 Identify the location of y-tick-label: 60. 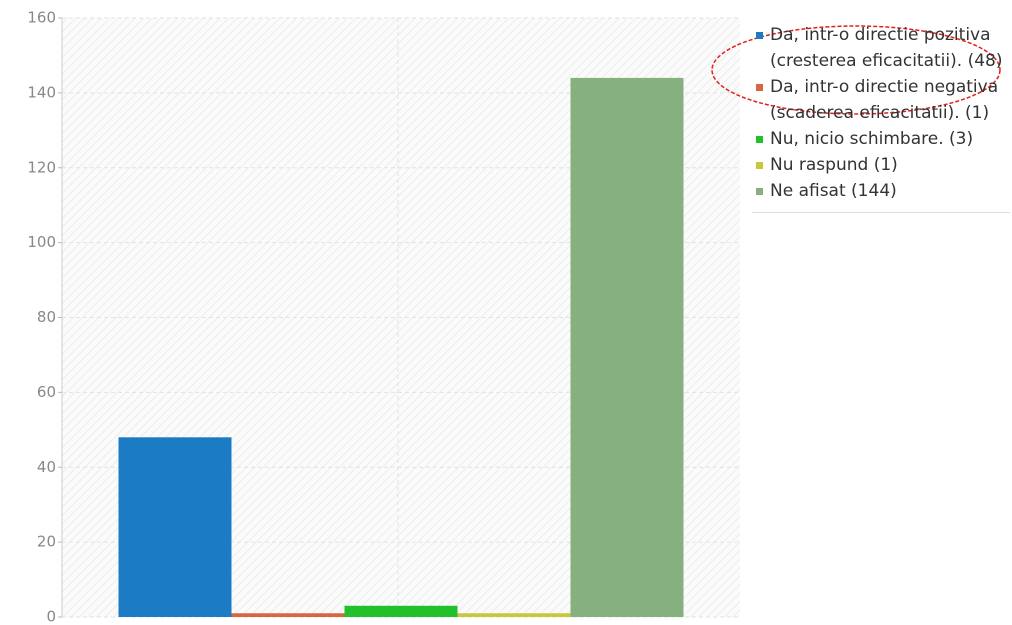
(46, 392).